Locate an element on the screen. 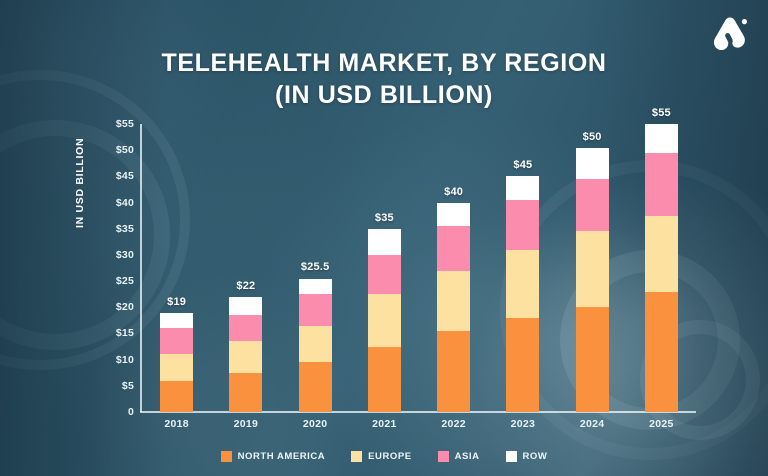 This screenshot has height=476, width=768. bar-total-label: $50 is located at coordinates (592, 136).